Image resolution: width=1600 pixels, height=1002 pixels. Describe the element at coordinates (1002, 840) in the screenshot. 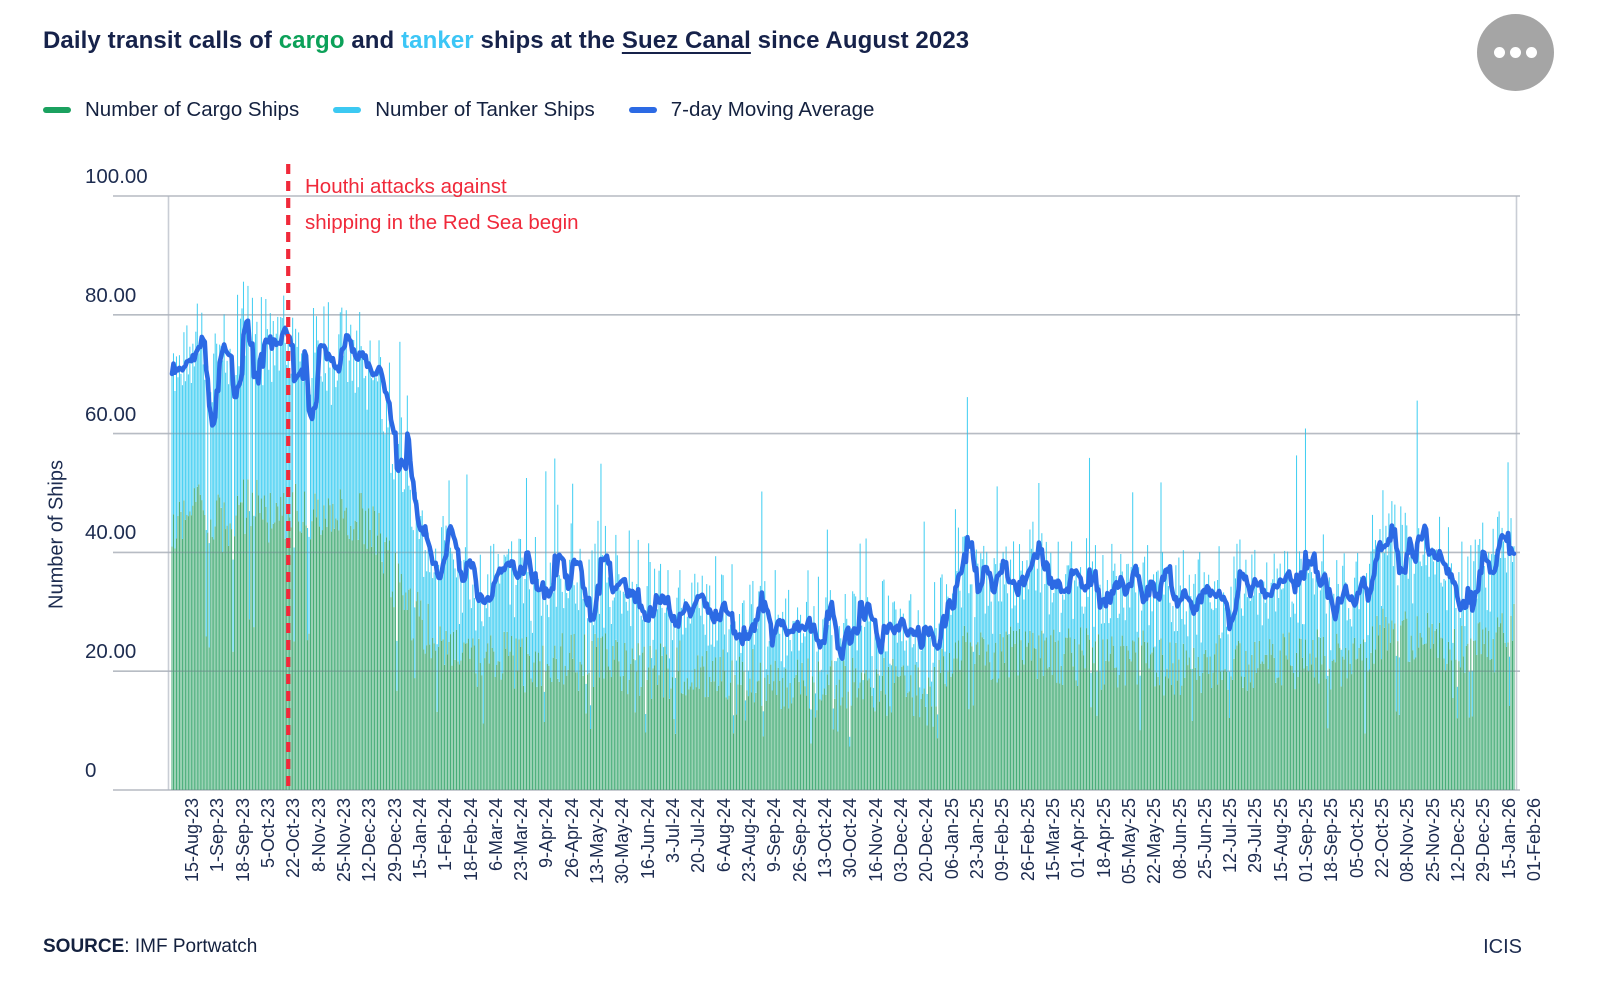

I see `x-tick-label: 09-Feb-25` at that location.